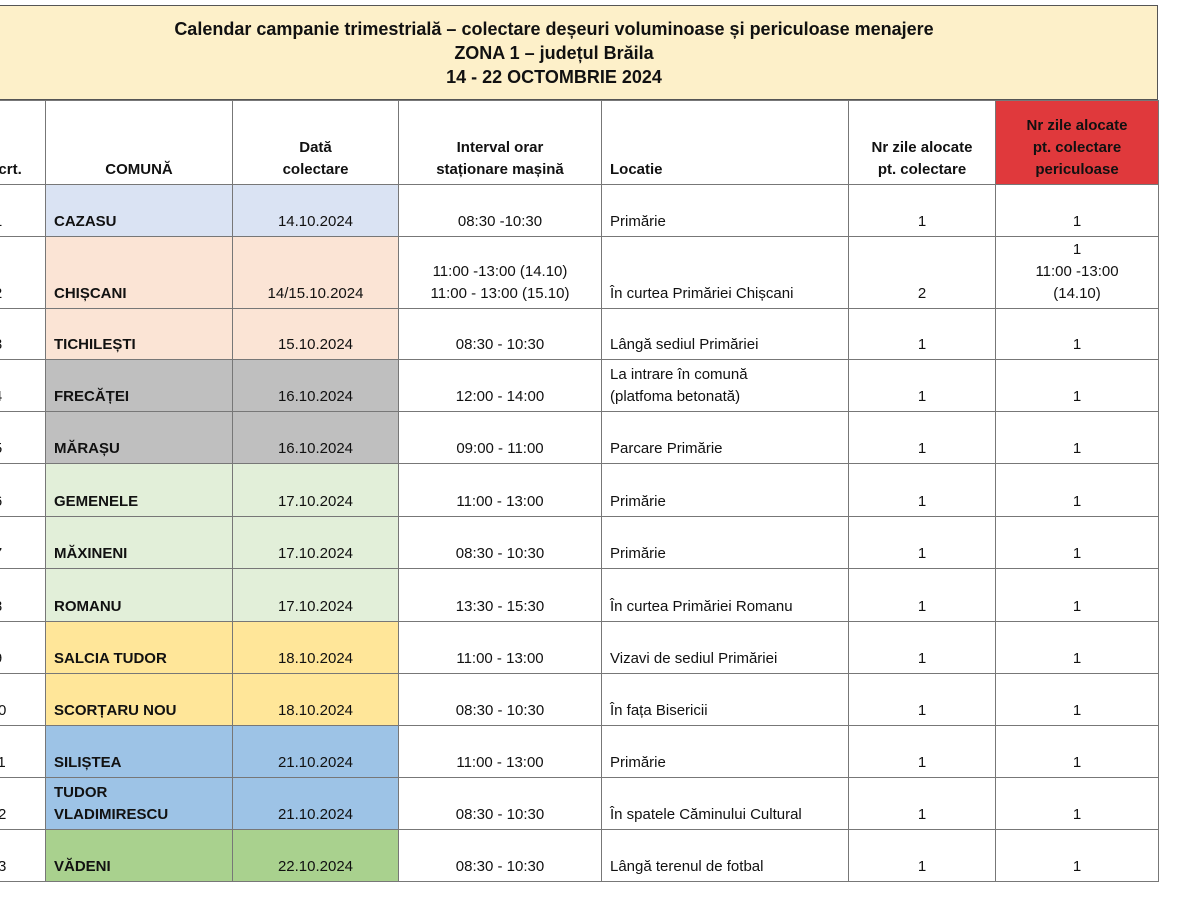  Describe the element at coordinates (725, 699) in the screenshot. I see `table-cell: În fața Bisericii` at that location.